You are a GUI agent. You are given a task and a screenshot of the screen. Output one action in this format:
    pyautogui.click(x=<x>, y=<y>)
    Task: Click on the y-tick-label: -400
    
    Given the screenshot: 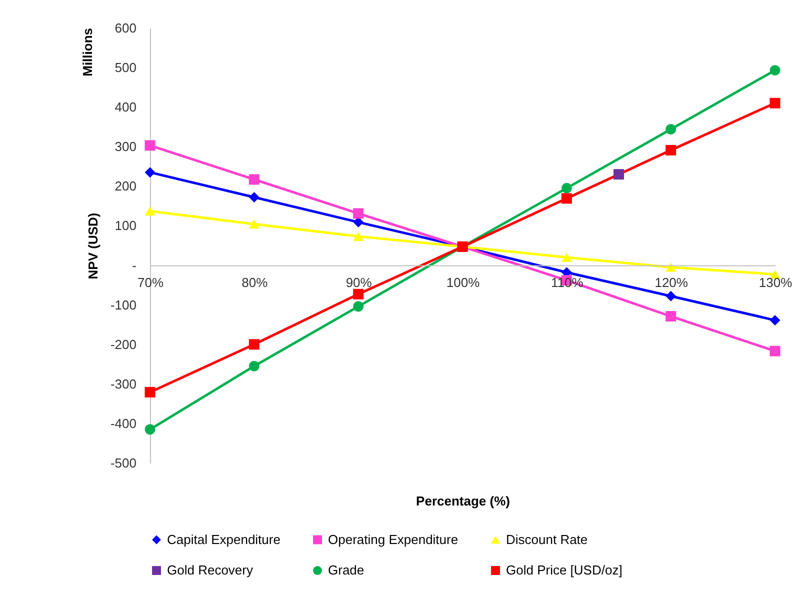 What is the action you would take?
    pyautogui.click(x=123, y=423)
    